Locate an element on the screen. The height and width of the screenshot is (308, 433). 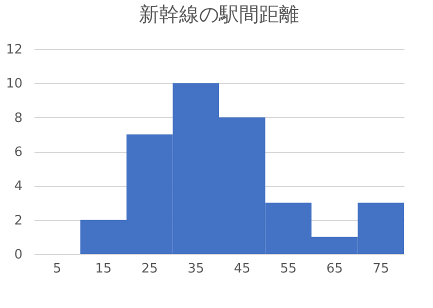
y-tick-label: 8 is located at coordinates (18, 118).